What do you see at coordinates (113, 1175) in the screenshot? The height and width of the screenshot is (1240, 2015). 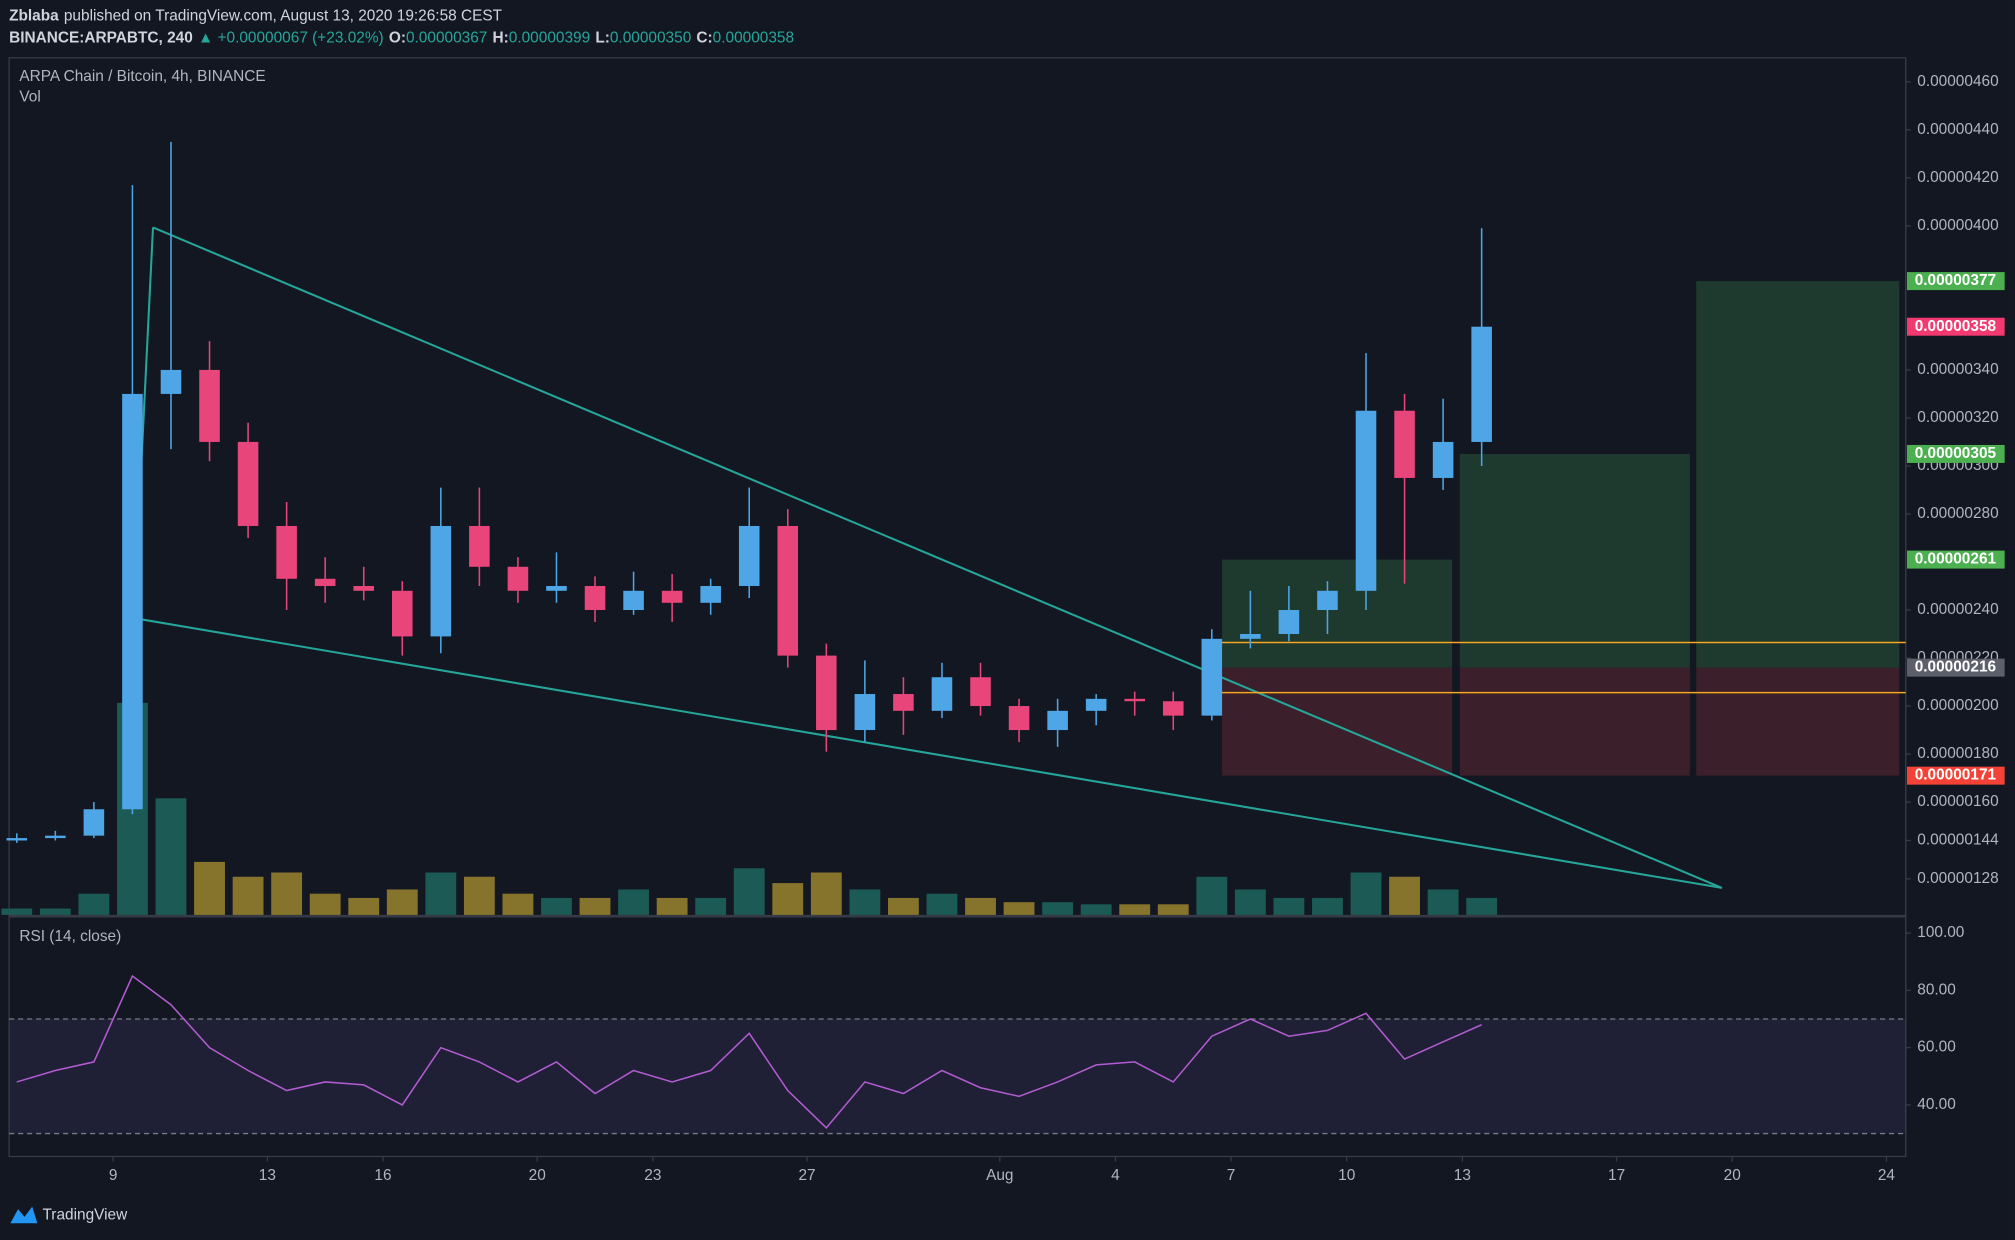 I see `x-tick-label: 9` at bounding box center [113, 1175].